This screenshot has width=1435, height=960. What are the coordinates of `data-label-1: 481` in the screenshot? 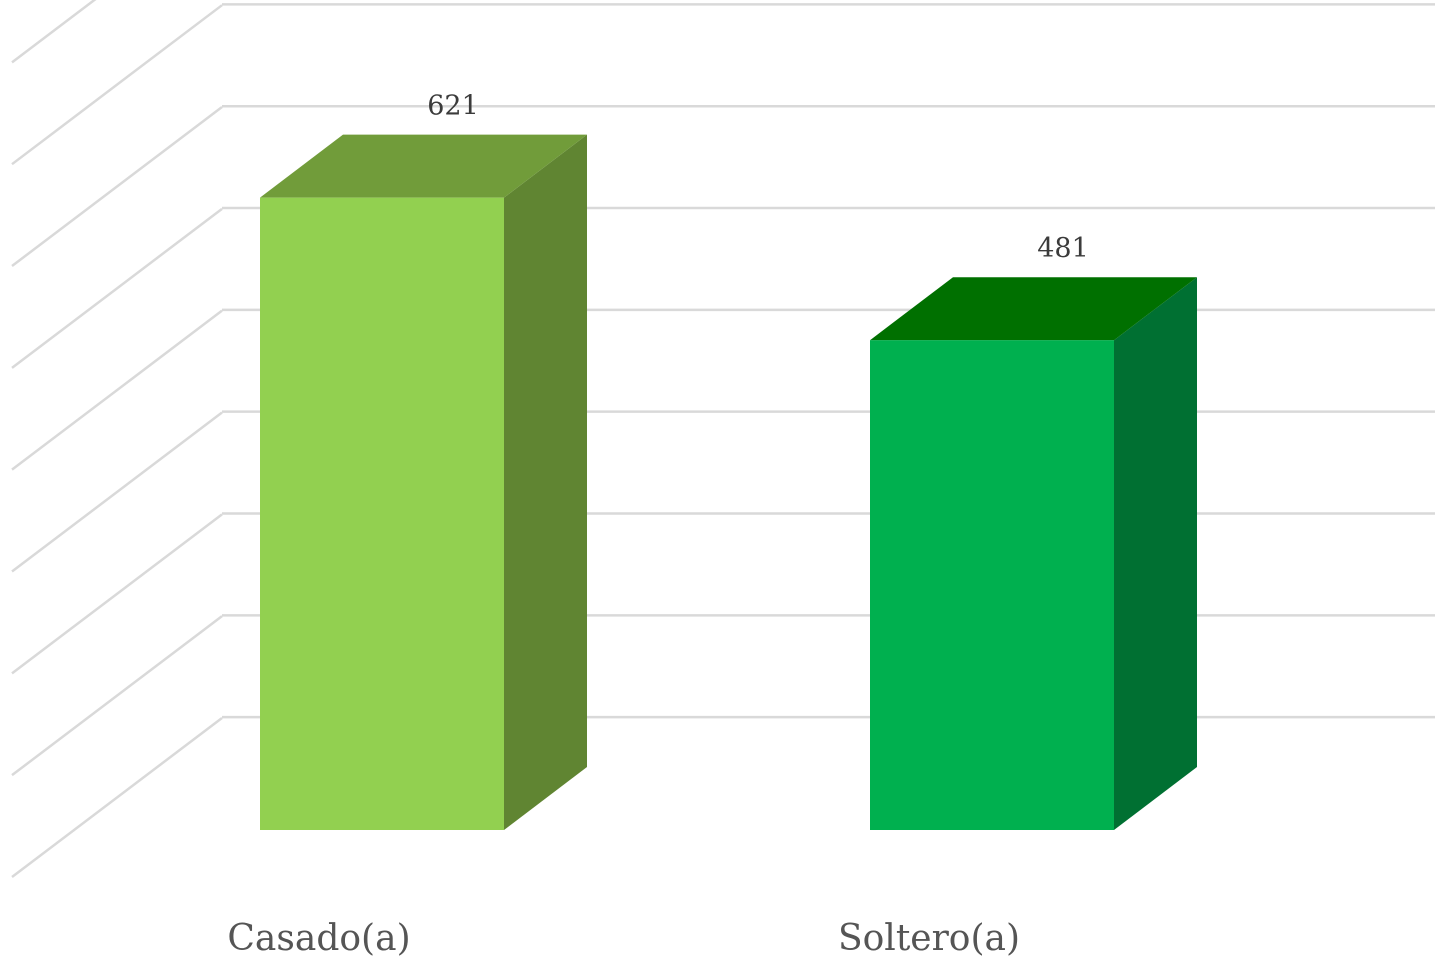 It's located at (1063, 248).